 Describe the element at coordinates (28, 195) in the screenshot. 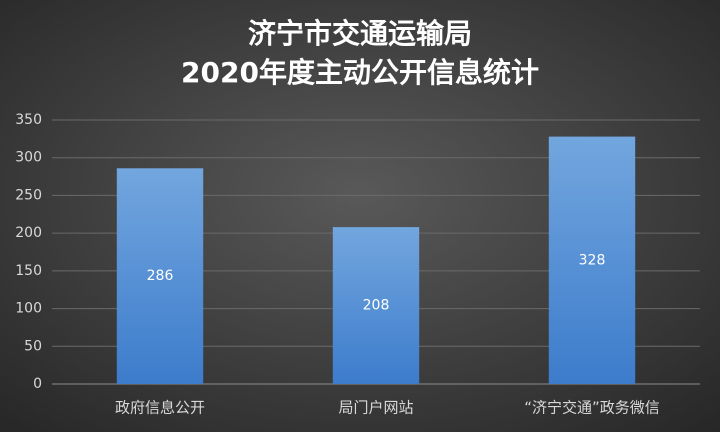

I see `y-tick-label: 250` at that location.